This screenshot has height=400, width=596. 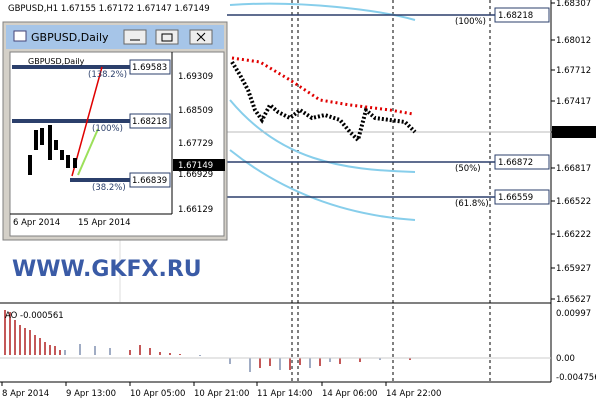 I want to click on price-label: 1.65927, so click(x=573, y=269).